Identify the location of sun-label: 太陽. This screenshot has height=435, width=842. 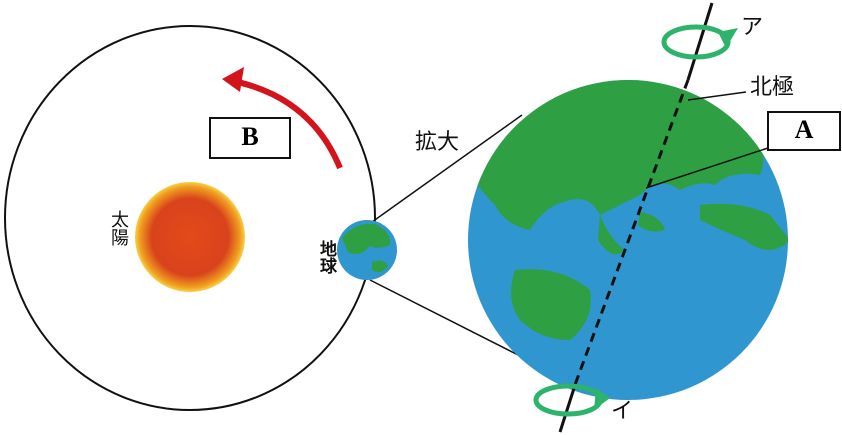
(118, 228).